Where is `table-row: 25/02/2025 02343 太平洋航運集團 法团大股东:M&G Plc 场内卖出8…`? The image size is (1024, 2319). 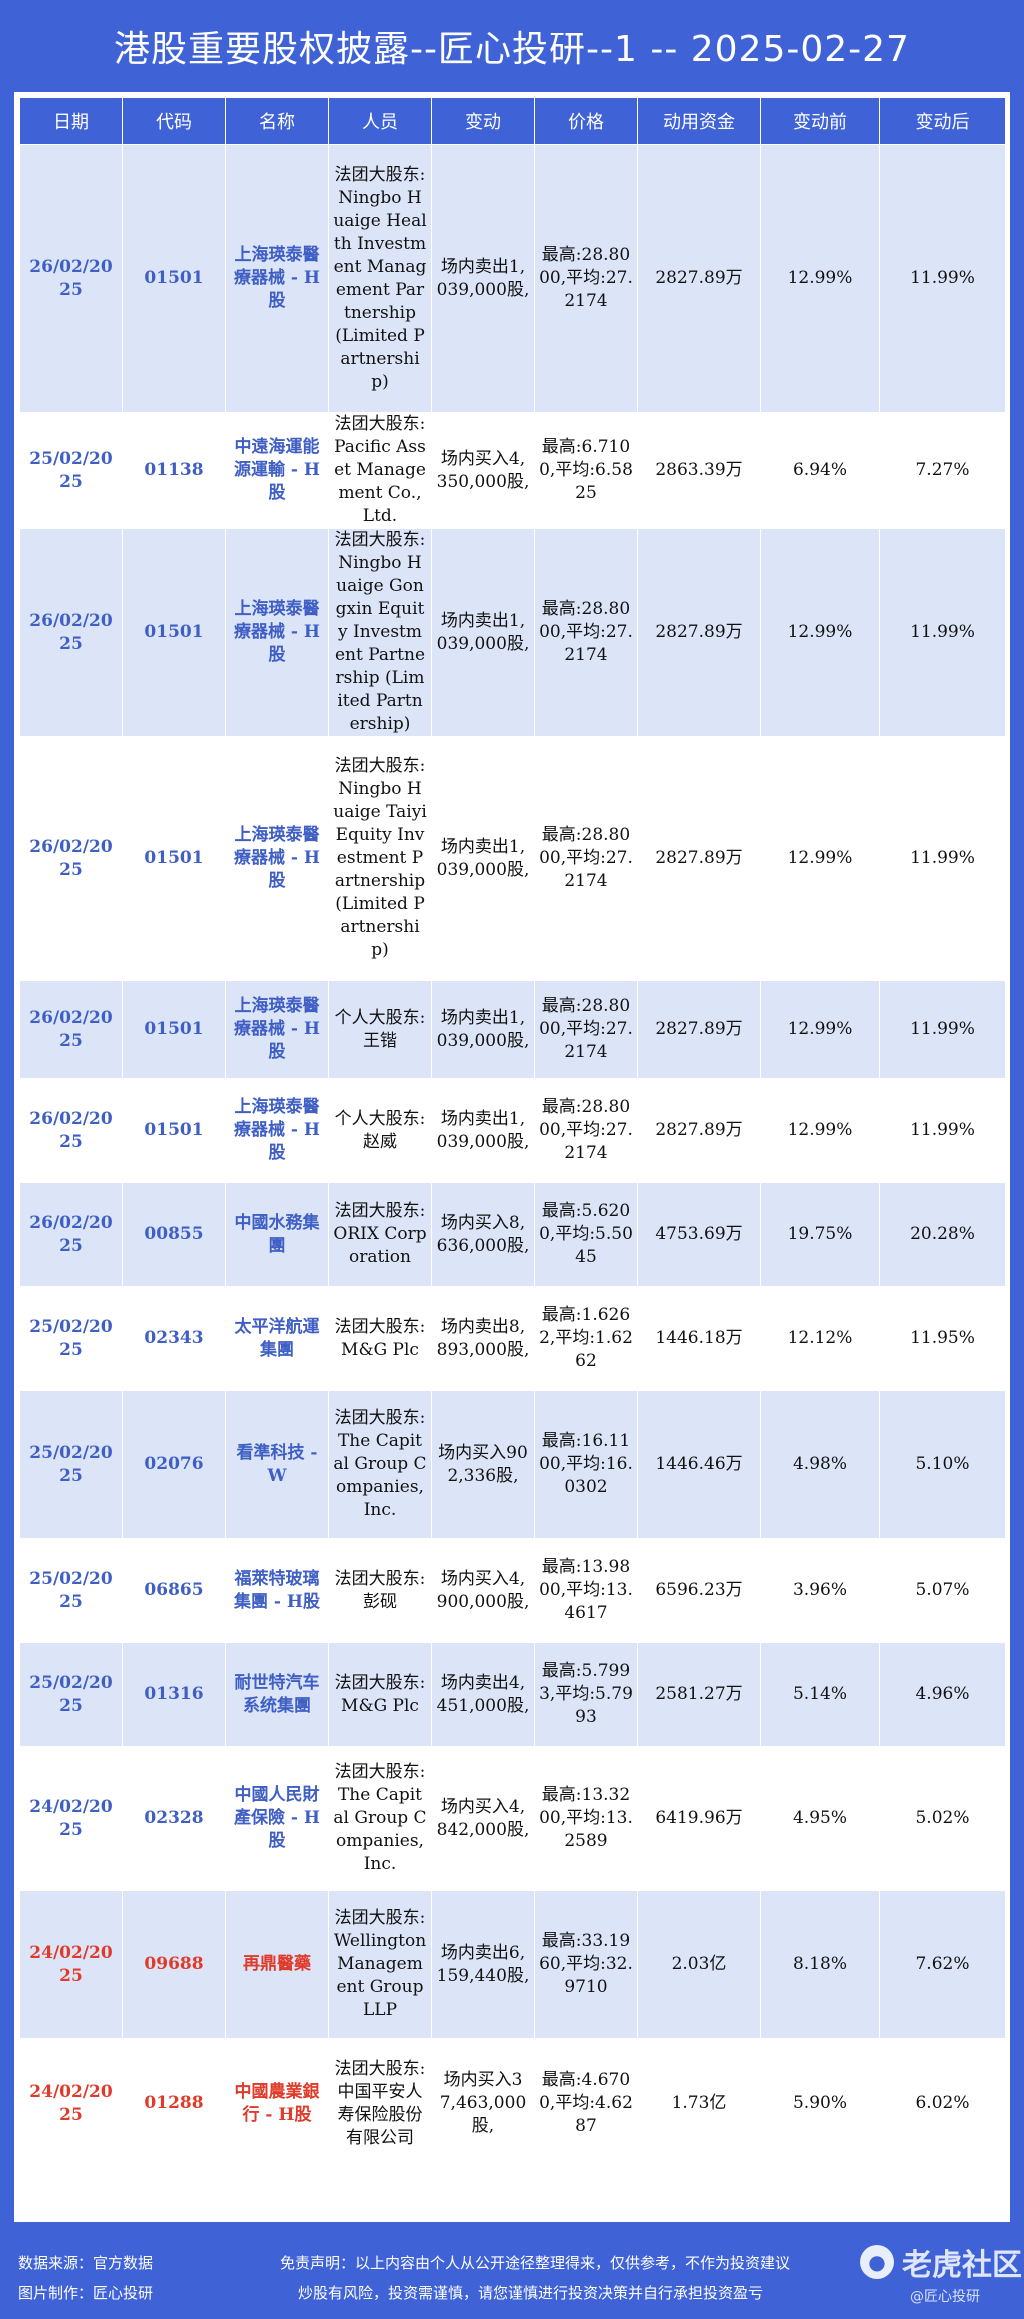
table-row: 25/02/2025 02343 太平洋航運集團 法团大股东:M&G Plc 场内卖出8… is located at coordinates (512, 1338).